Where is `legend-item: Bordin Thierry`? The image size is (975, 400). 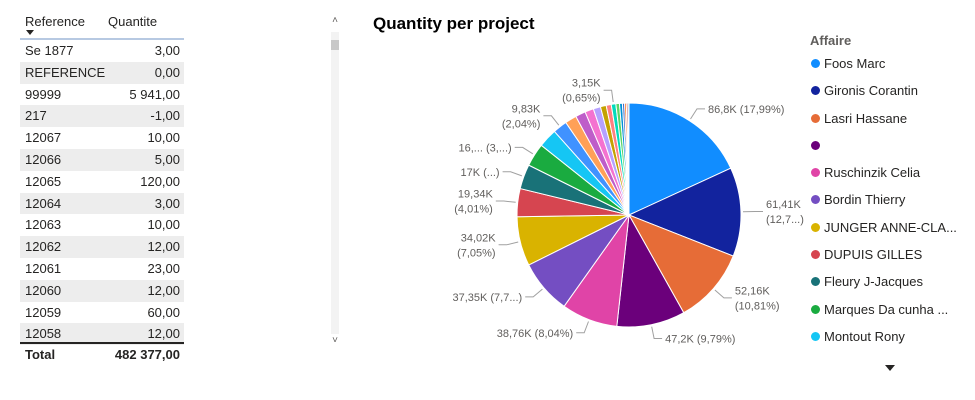
legend-item: Bordin Thierry is located at coordinates (890, 199).